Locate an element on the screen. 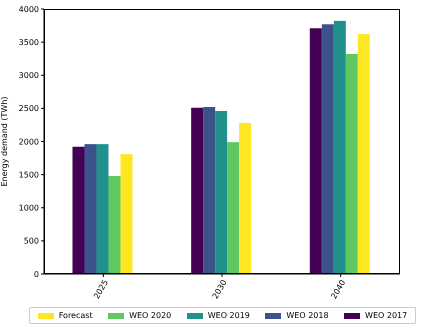 The image size is (432, 335). y-tick-label: 3500 is located at coordinates (28, 42).